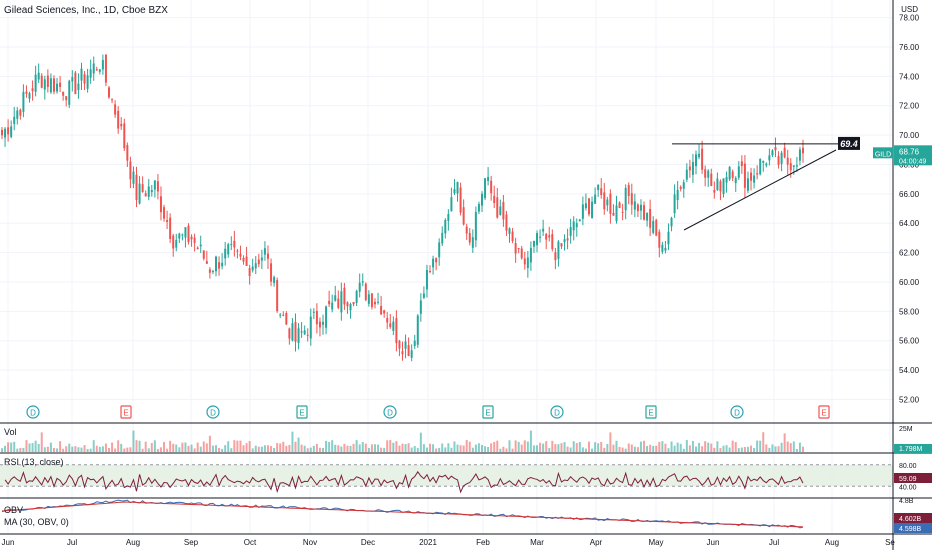  I want to click on time-tick: Aug, so click(133, 542).